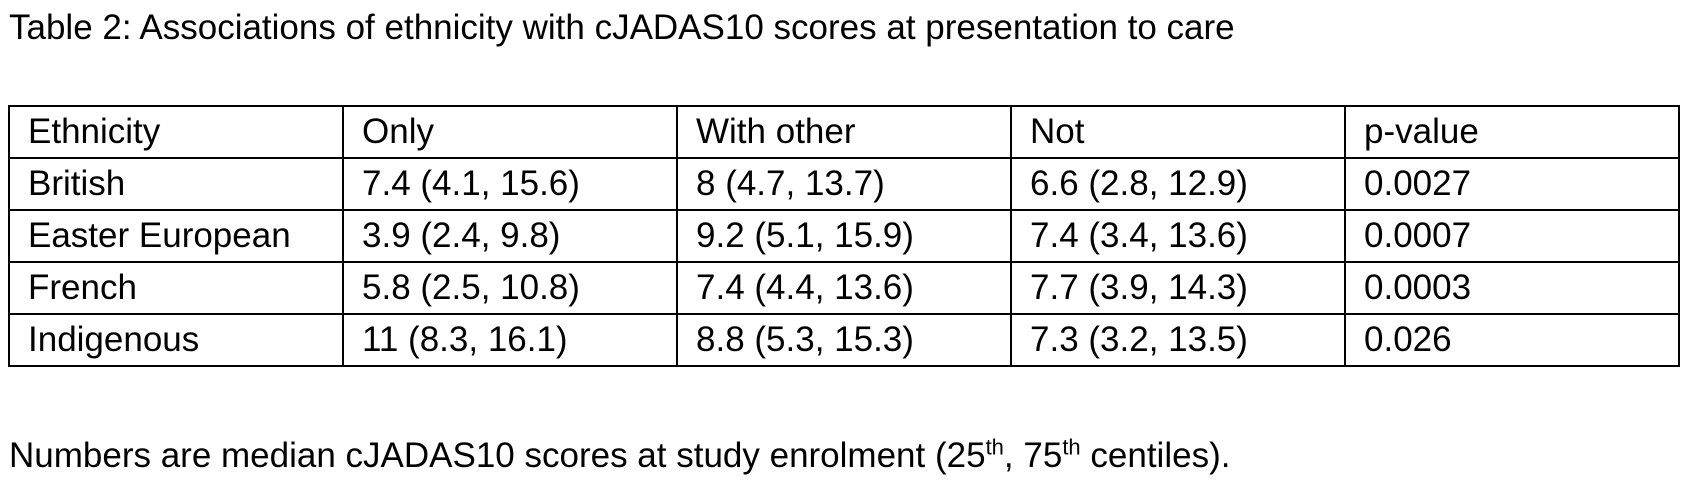 The height and width of the screenshot is (492, 1686). Describe the element at coordinates (1178, 132) in the screenshot. I see `header-cell-not: Not` at that location.